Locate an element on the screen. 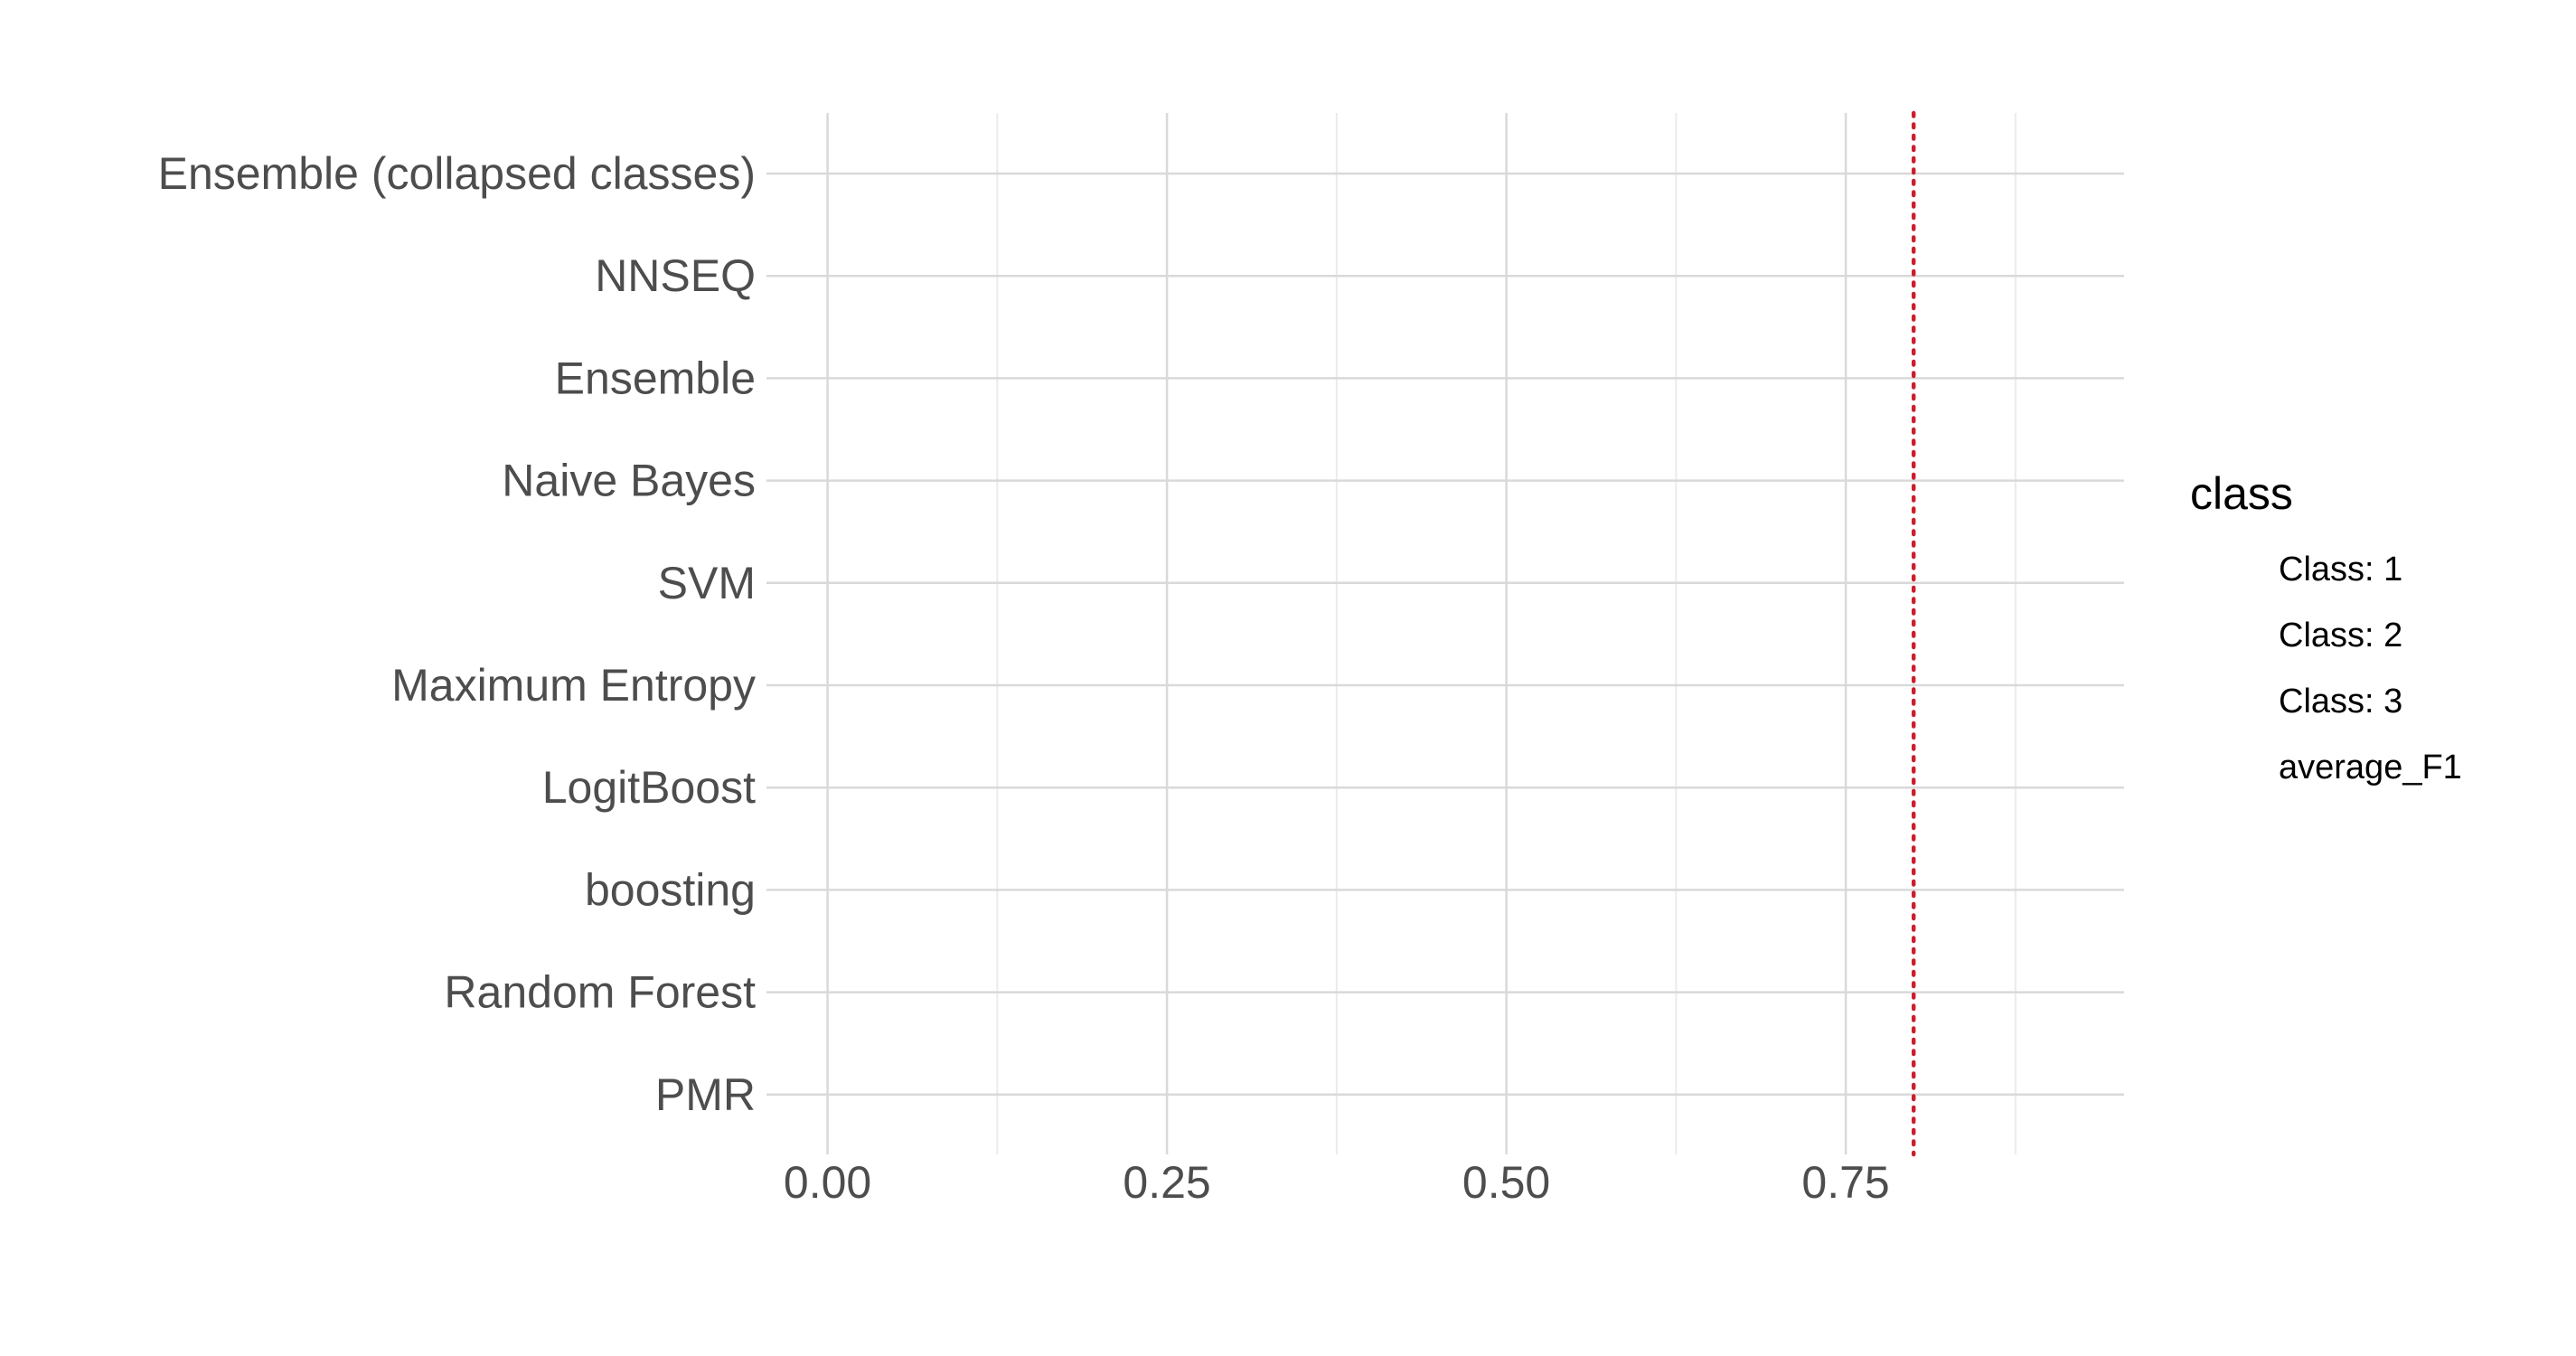 The image size is (2576, 1356). legend-entry-label: Class: 2 is located at coordinates (2341, 635).